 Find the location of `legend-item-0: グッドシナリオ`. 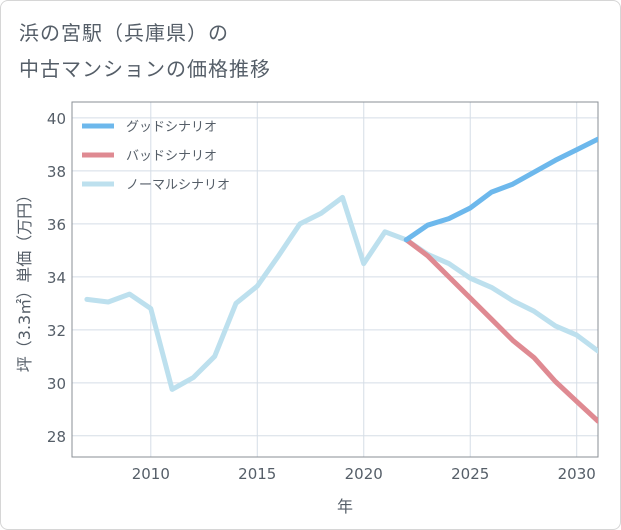

legend-item-0: グッドシナリオ is located at coordinates (149, 127).